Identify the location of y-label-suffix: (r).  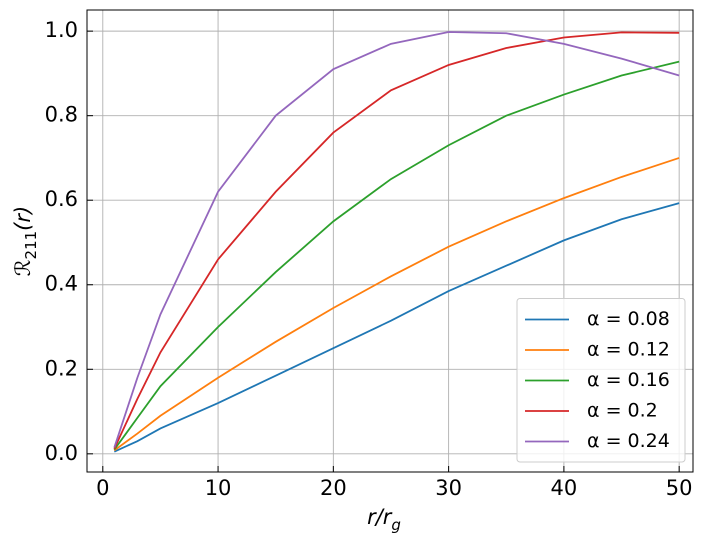
(23, 218).